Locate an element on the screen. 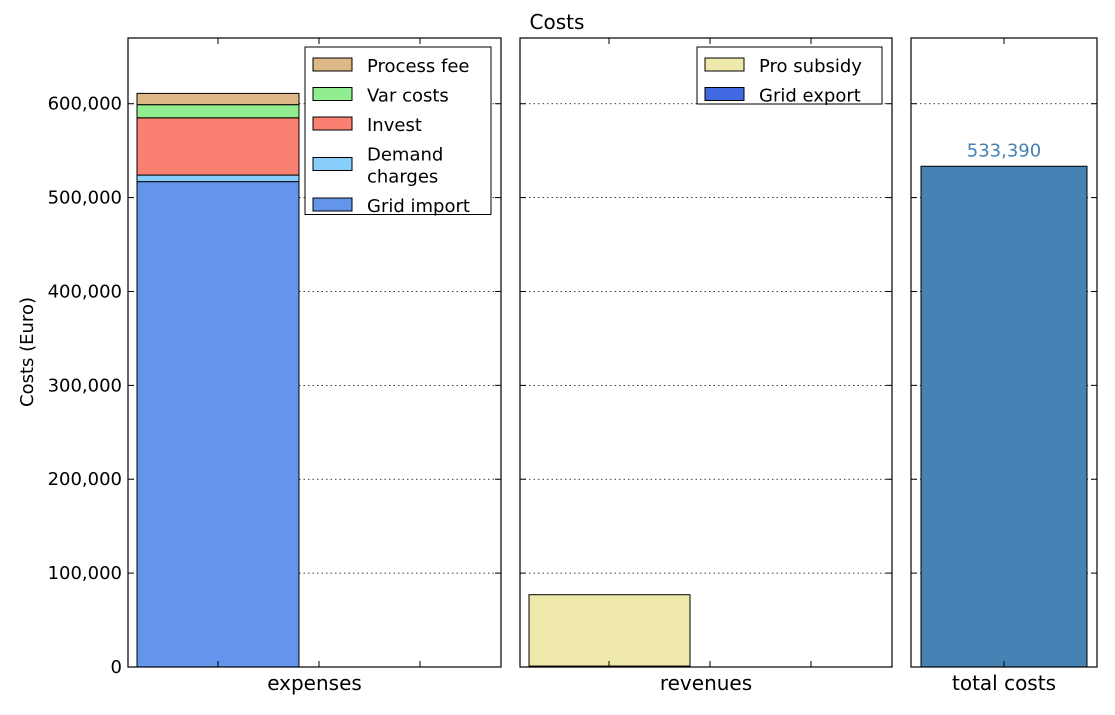 Image resolution: width=1115 pixels, height=715 pixels. legend-label: Process fee is located at coordinates (418, 66).